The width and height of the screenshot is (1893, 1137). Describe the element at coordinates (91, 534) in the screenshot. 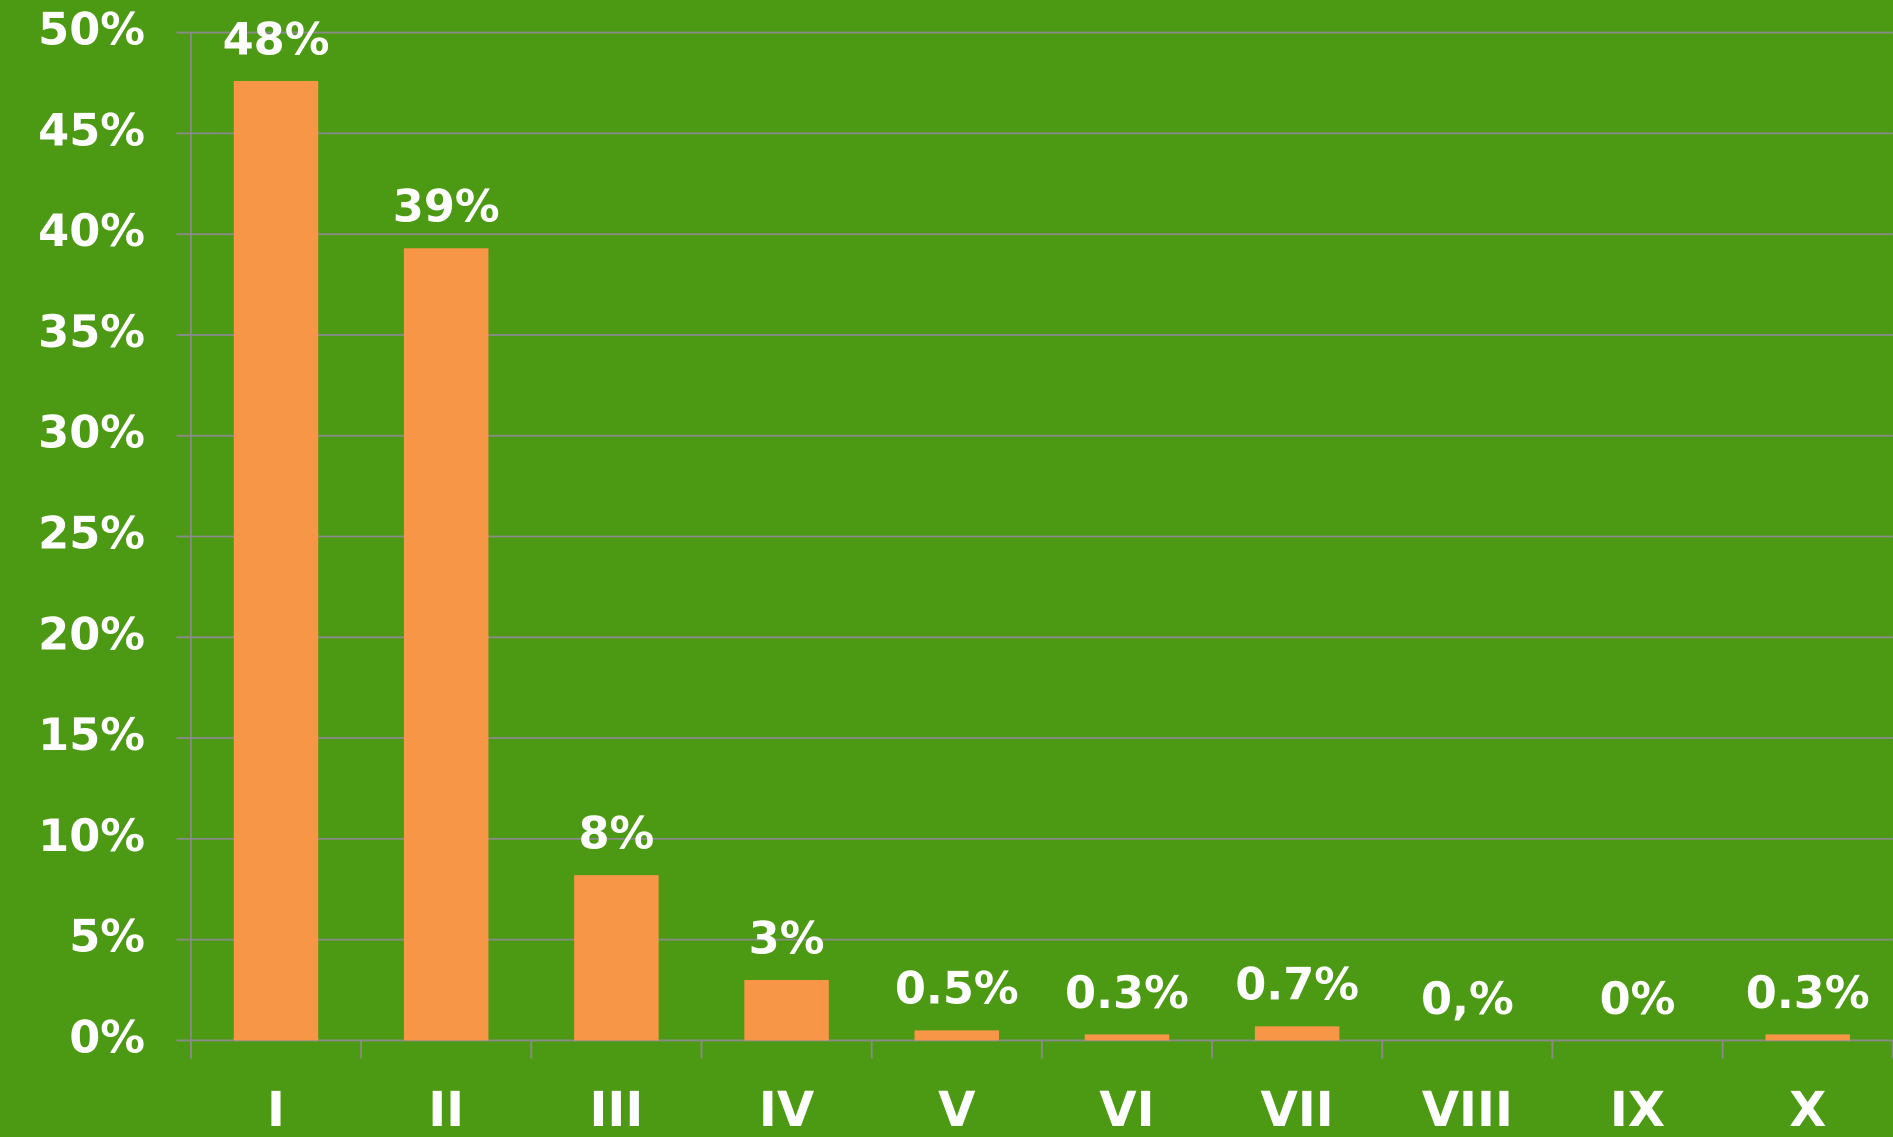

I see `y-tick-label: 25%` at that location.